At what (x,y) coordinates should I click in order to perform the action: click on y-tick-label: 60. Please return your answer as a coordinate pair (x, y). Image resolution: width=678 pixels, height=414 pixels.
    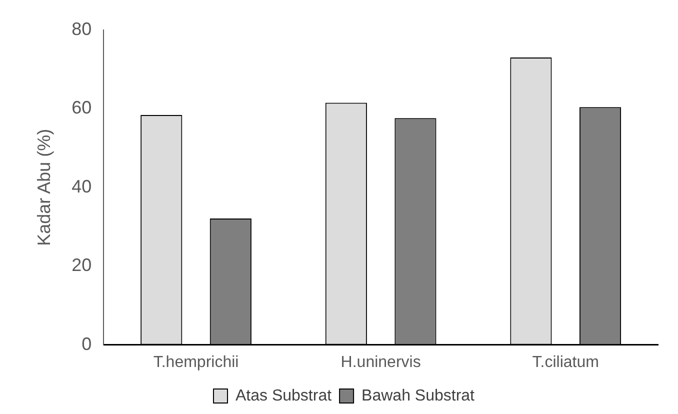
    Looking at the image, I should click on (82, 108).